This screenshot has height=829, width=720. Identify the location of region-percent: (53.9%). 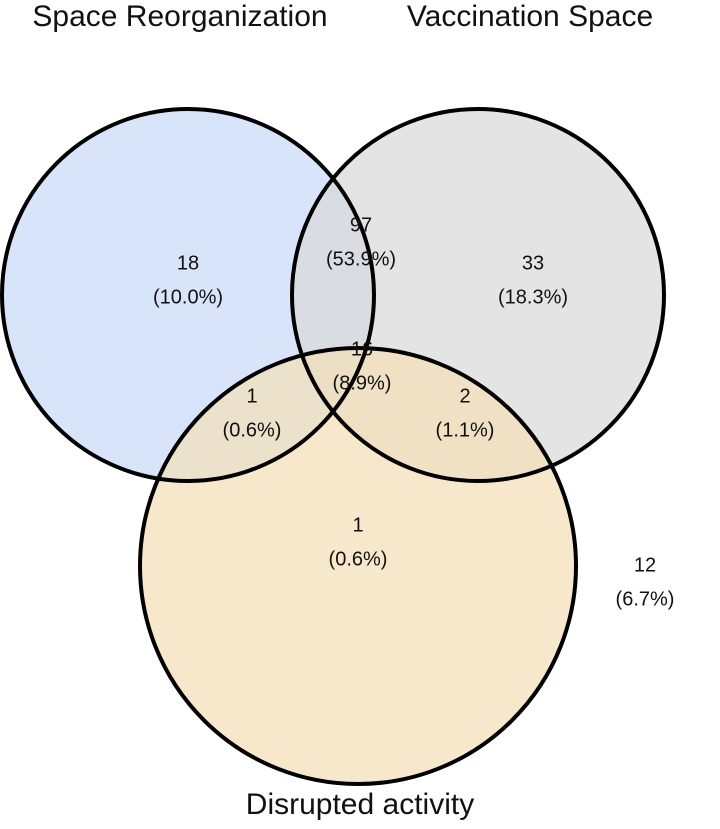
(361, 259).